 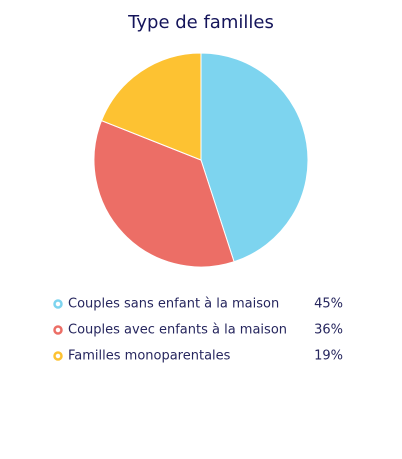 What do you see at coordinates (328, 330) in the screenshot?
I see `legend-value: 36%` at bounding box center [328, 330].